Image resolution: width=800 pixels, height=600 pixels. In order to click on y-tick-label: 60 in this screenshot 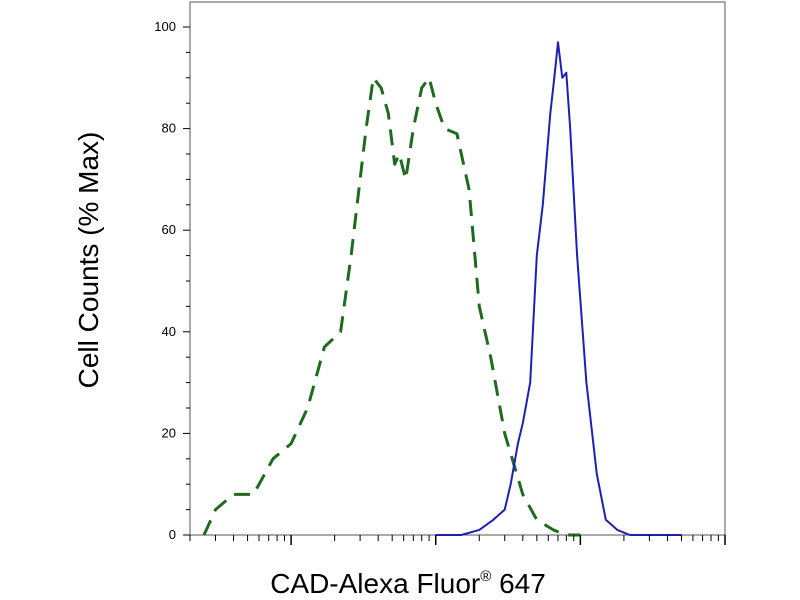, I will do `click(169, 229)`.